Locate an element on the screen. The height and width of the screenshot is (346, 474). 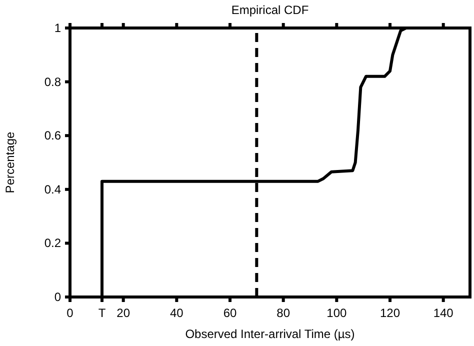
x-tick-label: 80 is located at coordinates (283, 313).